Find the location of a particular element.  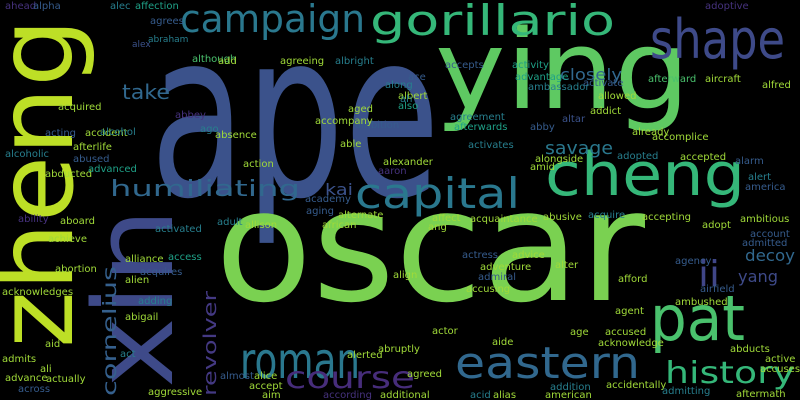

word: alter is located at coordinates (567, 265).